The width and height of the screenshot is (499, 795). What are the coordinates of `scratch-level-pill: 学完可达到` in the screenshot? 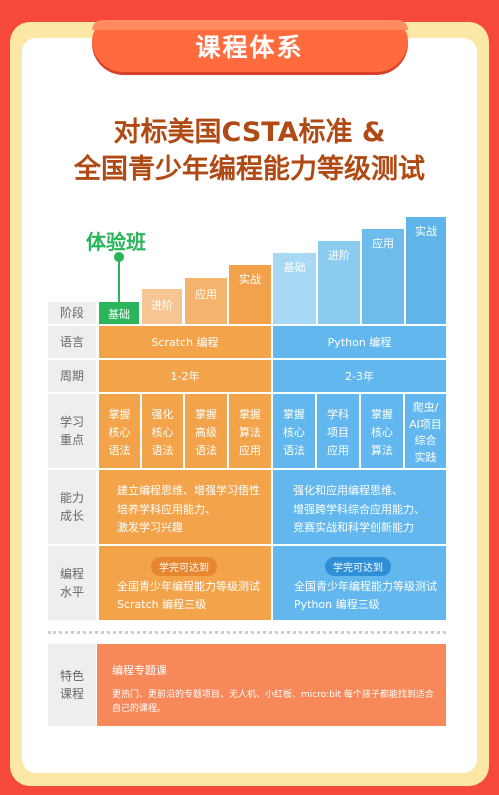 It's located at (184, 566).